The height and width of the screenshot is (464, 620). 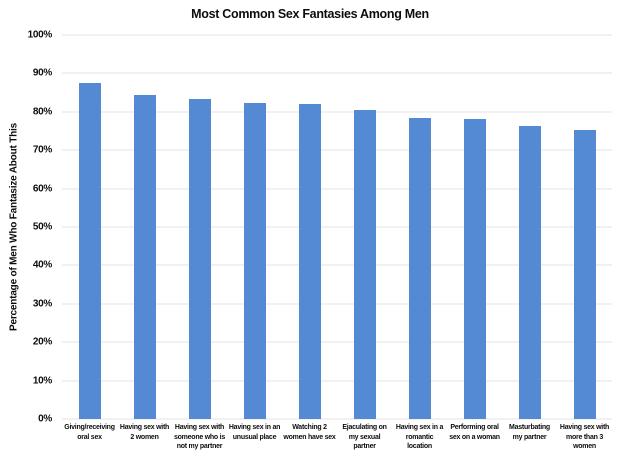 I want to click on y-tick-label: 60%, so click(x=42, y=189).